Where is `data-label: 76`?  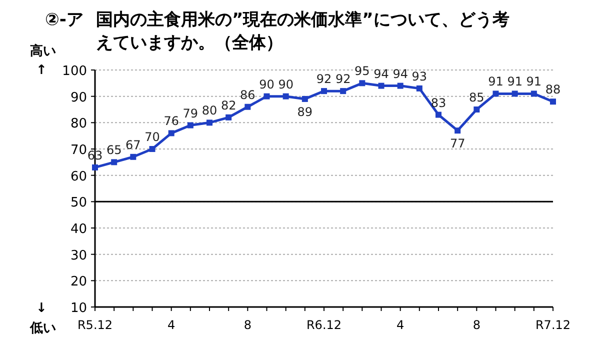 data-label: 76 is located at coordinates (171, 121).